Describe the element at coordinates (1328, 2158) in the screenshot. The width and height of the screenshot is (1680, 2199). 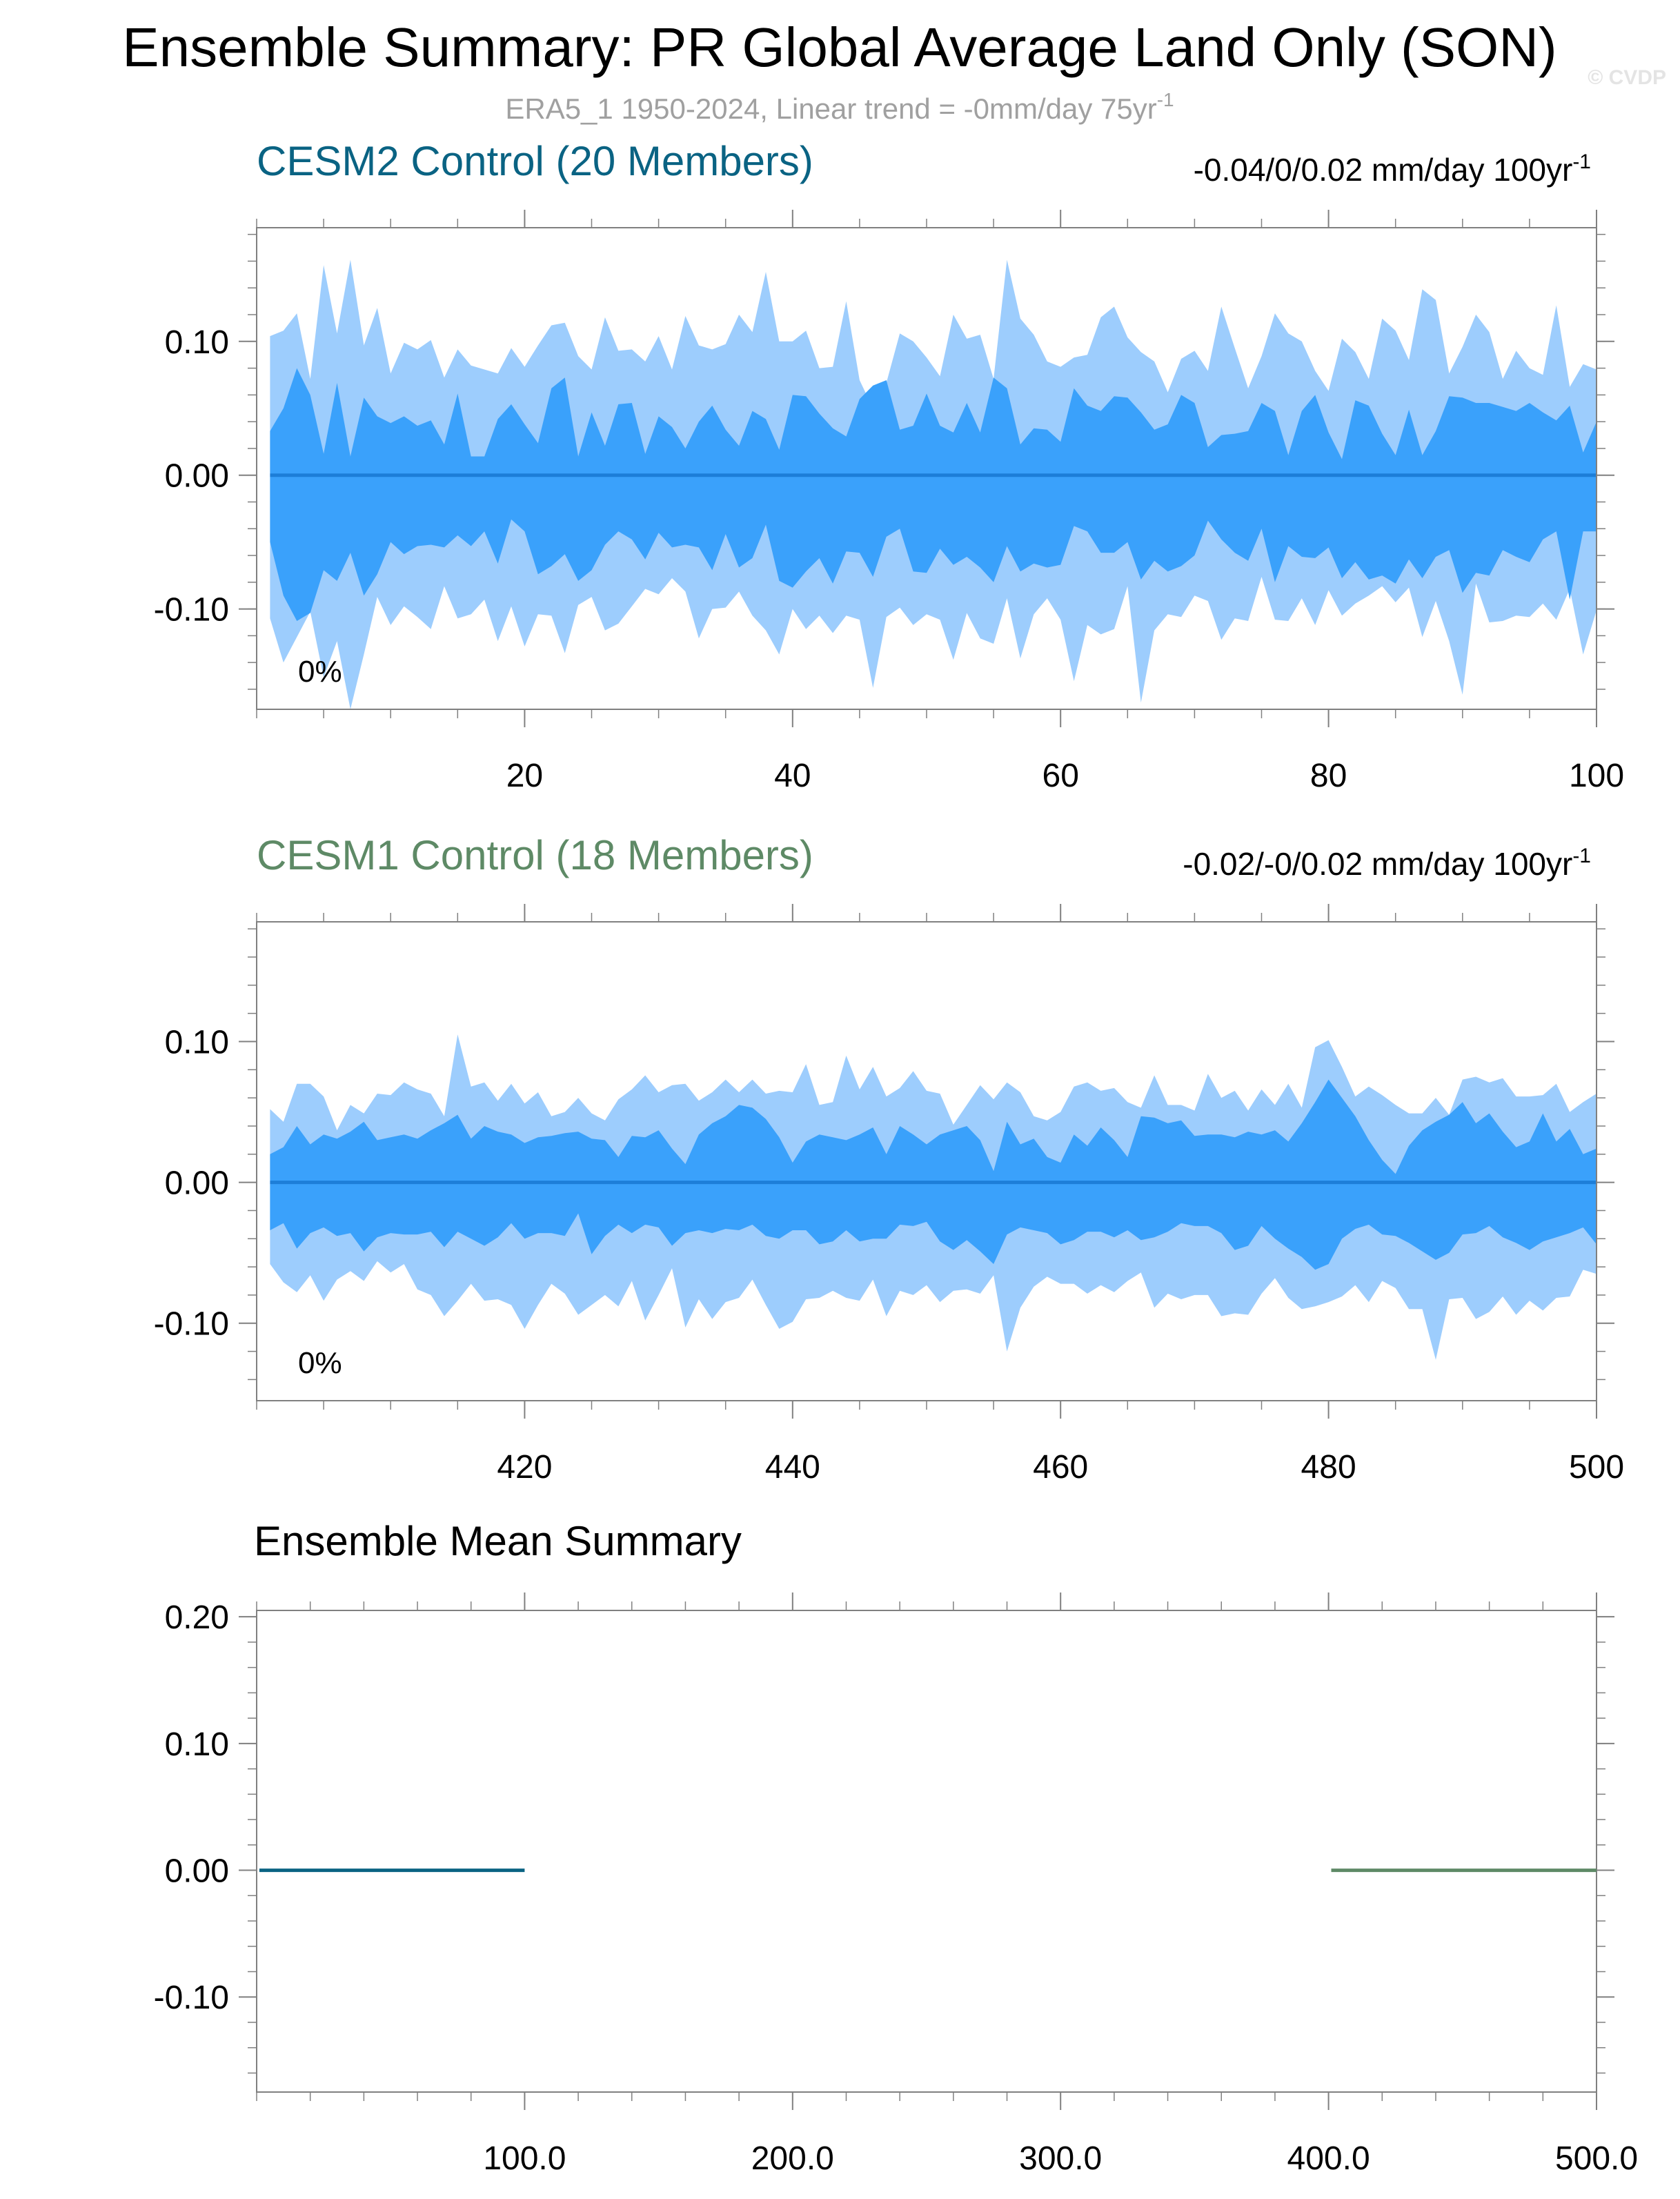
I see `x-tick-label: 400.0` at that location.